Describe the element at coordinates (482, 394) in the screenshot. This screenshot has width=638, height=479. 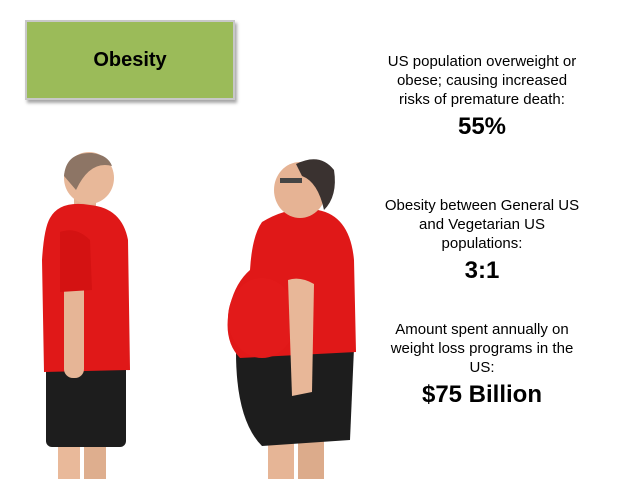
I see `stat-value: $75 Billion` at that location.